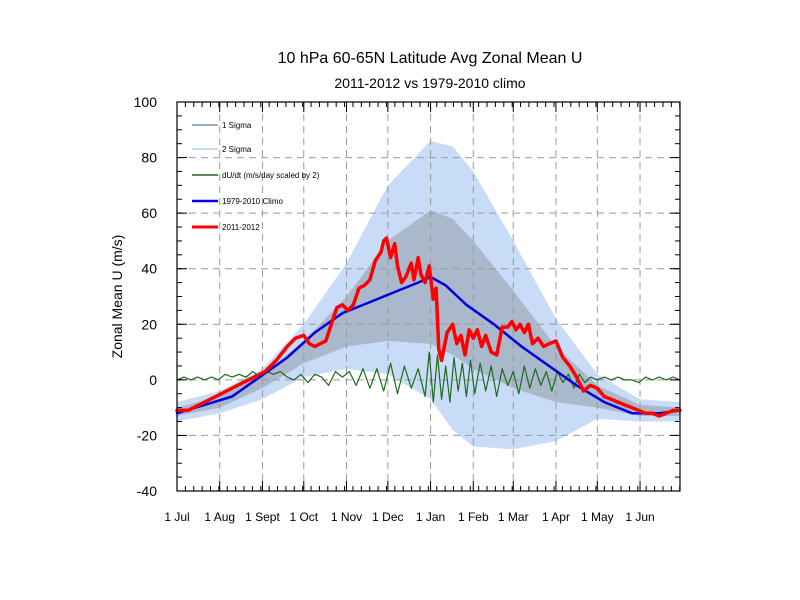 This screenshot has width=800, height=600. Describe the element at coordinates (237, 149) in the screenshot. I see `legend-label: 2 Sigma` at that location.